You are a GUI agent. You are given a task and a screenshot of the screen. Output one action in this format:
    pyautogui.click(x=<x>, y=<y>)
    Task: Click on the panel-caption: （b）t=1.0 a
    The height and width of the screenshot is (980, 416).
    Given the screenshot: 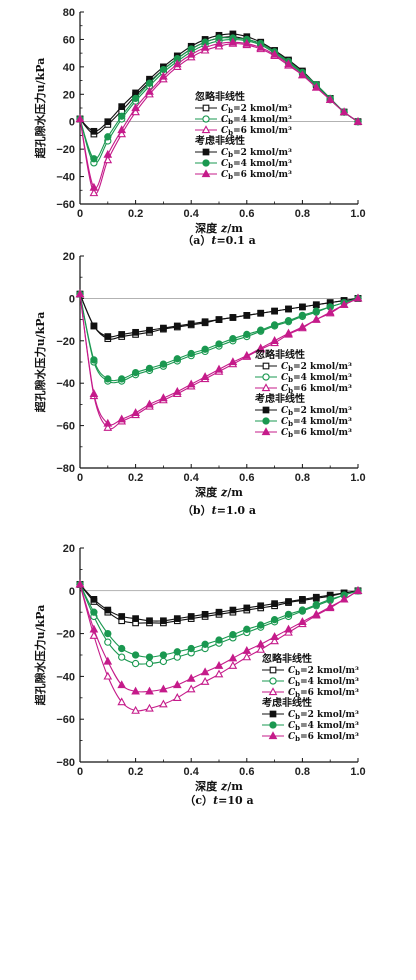 What is the action you would take?
    pyautogui.click(x=219, y=510)
    